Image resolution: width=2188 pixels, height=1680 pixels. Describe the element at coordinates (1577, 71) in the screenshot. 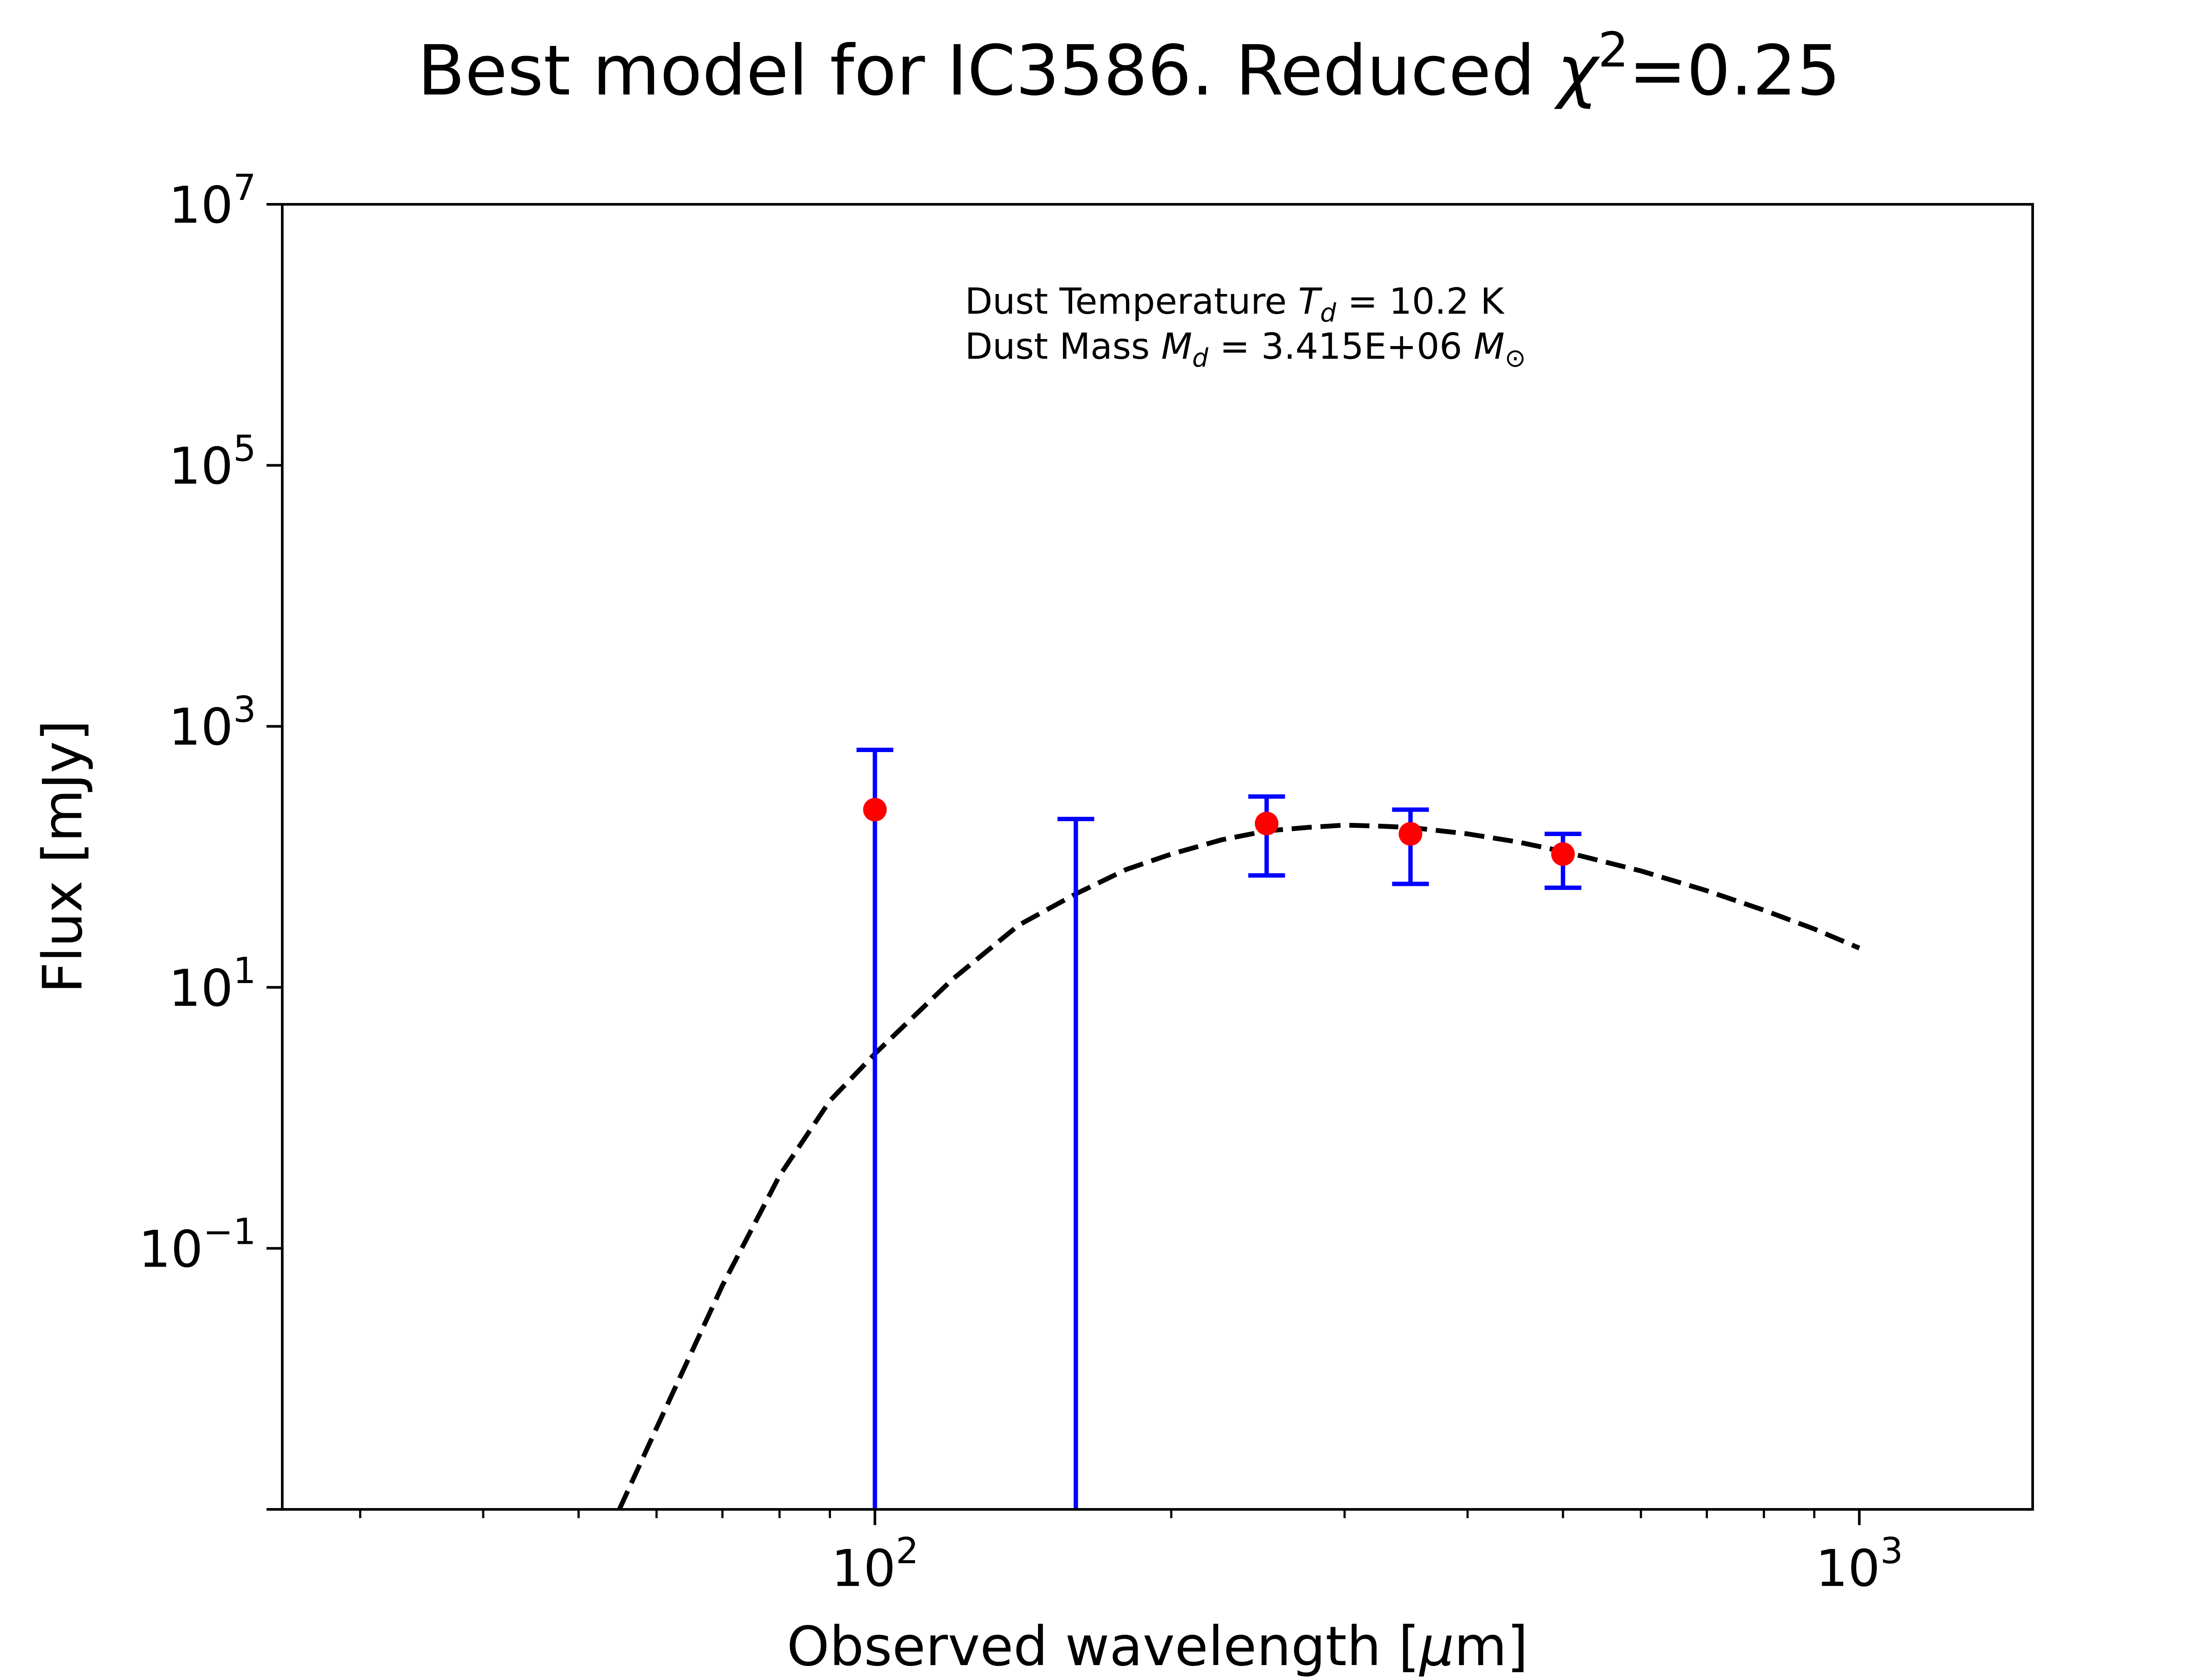

I see `title-chi-symbol: χ` at that location.